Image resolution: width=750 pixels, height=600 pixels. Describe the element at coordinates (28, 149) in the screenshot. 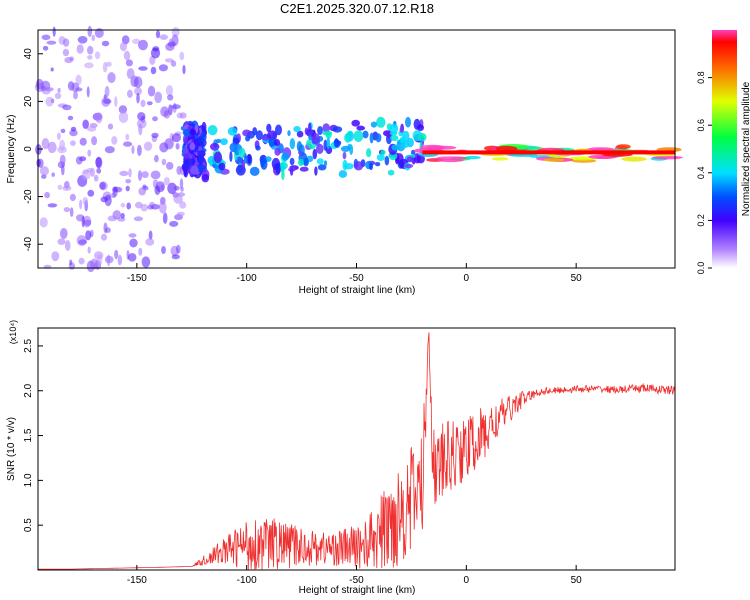

I see `y-tick-label: 0` at that location.